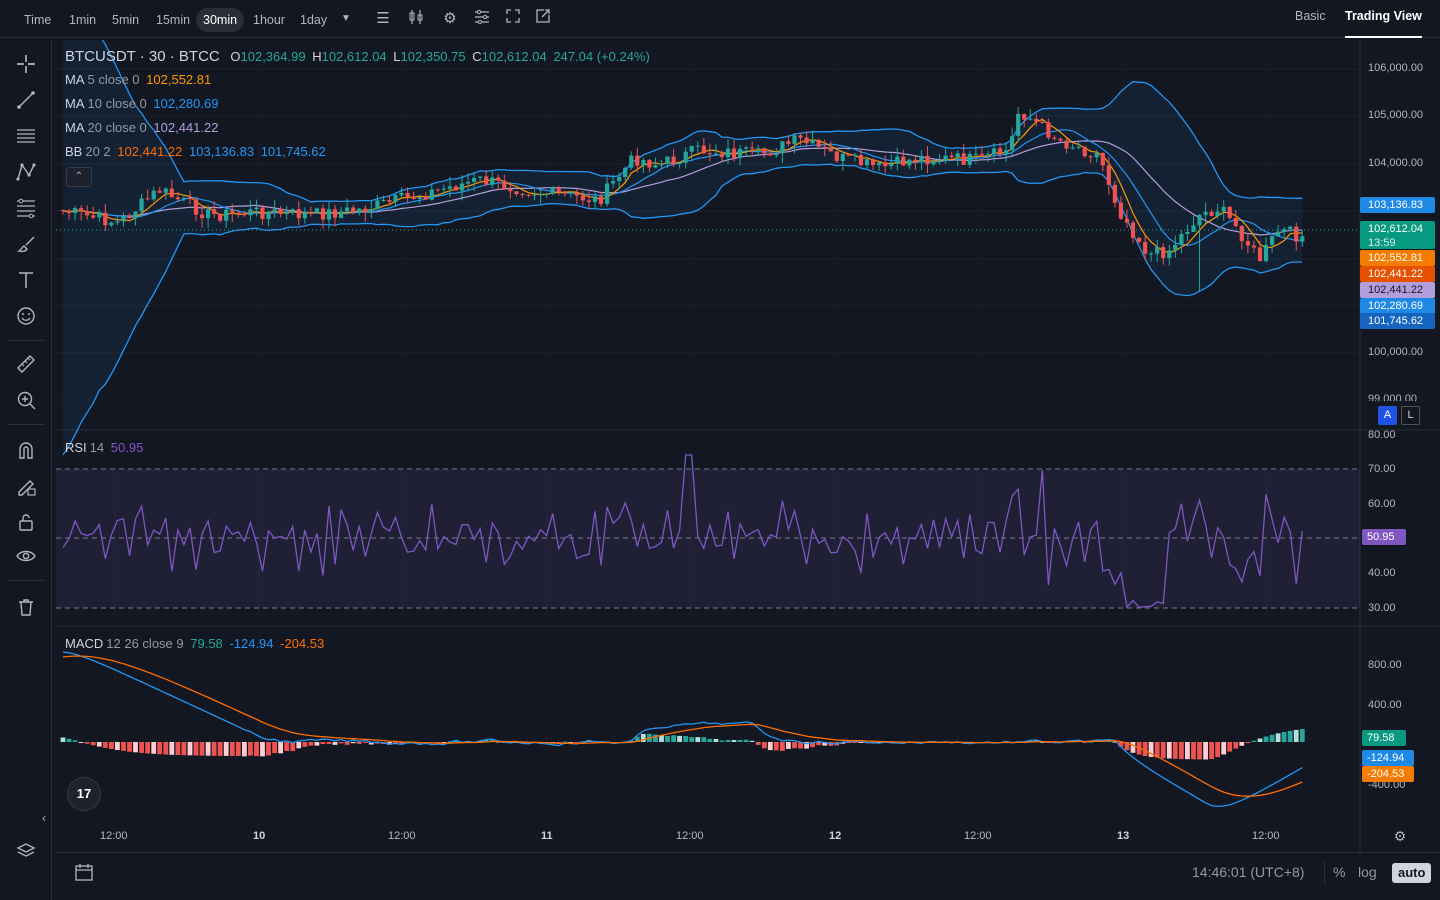 The height and width of the screenshot is (900, 1440). Describe the element at coordinates (26, 450) in the screenshot. I see `magnet-icon` at that location.